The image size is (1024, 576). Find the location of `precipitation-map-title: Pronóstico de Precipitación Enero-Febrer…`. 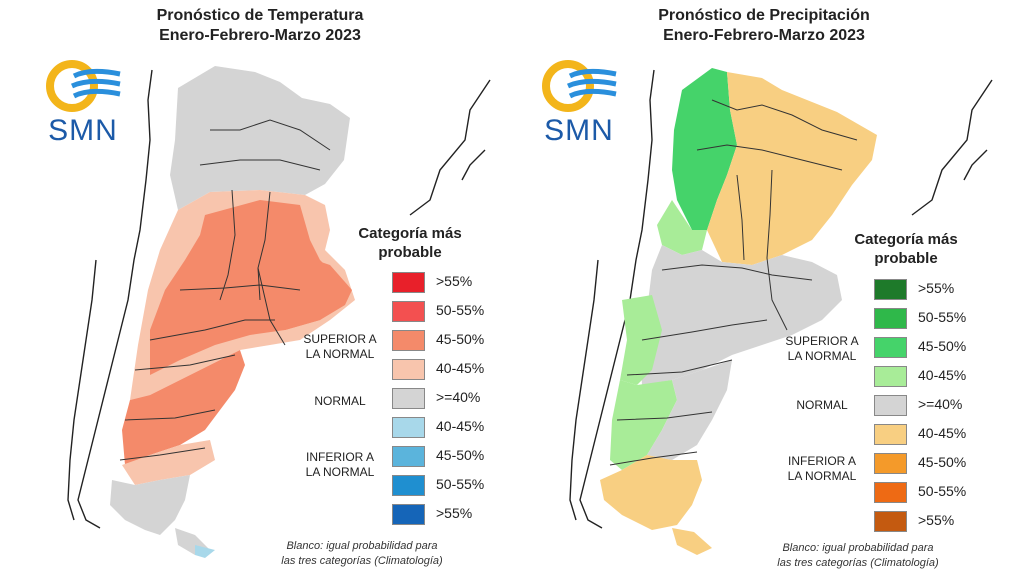

precipitation-map-title: Pronóstico de Precipitación Enero-Febrer… is located at coordinates (768, 26).